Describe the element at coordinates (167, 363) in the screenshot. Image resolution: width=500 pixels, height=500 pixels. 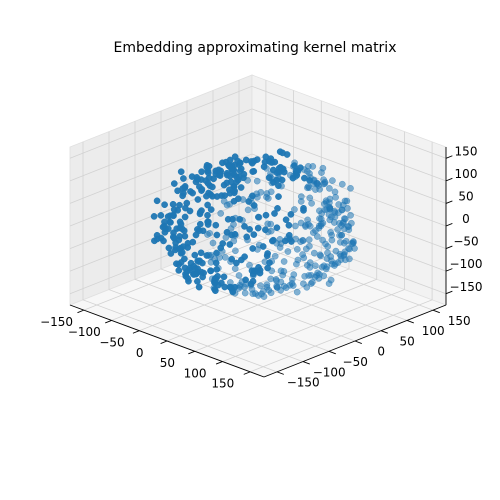
I see `x-tick-label: 50` at that location.